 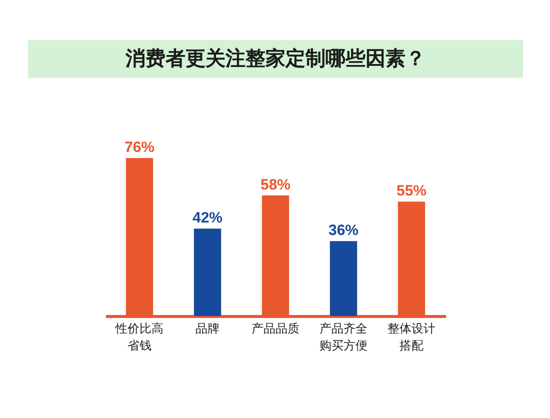 What do you see at coordinates (139, 147) in the screenshot?
I see `data-label: 76%` at bounding box center [139, 147].